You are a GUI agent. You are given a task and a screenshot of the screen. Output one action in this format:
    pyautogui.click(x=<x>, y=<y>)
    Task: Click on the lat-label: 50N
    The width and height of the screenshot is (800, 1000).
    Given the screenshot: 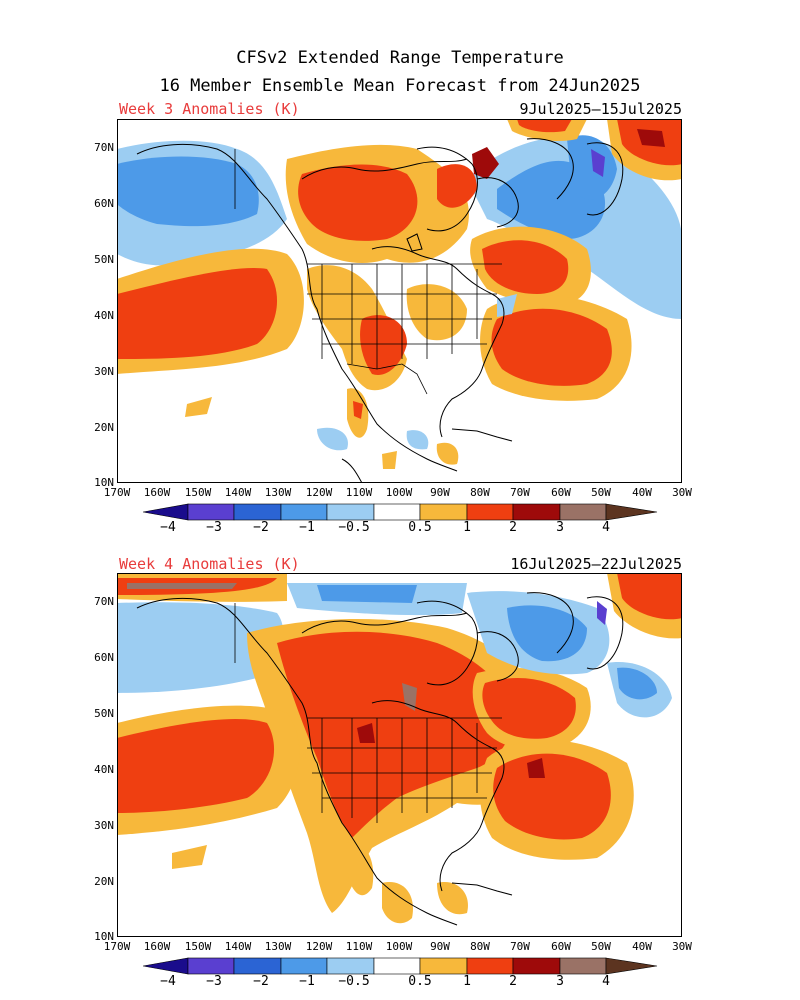 What is the action you would take?
    pyautogui.click(x=104, y=713)
    